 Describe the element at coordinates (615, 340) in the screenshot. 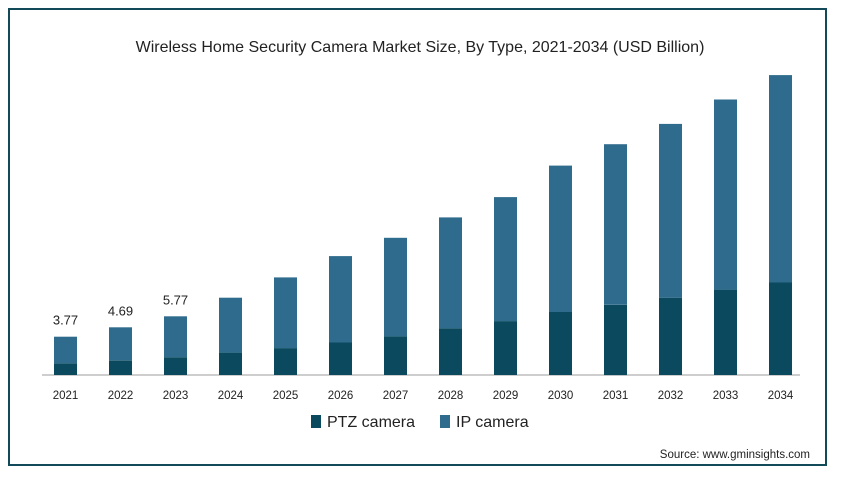

I see `bar-ptz-2031` at that location.